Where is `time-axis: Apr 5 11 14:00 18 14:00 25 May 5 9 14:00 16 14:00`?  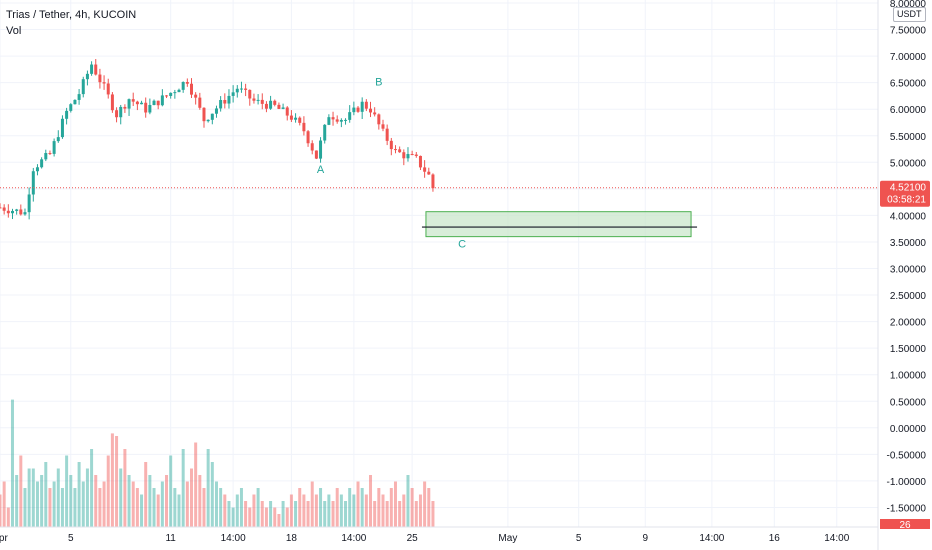
time-axis: Apr 5 11 14:00 18 14:00 25 May 5 9 14:00 16 14:00 is located at coordinates (425, 538).